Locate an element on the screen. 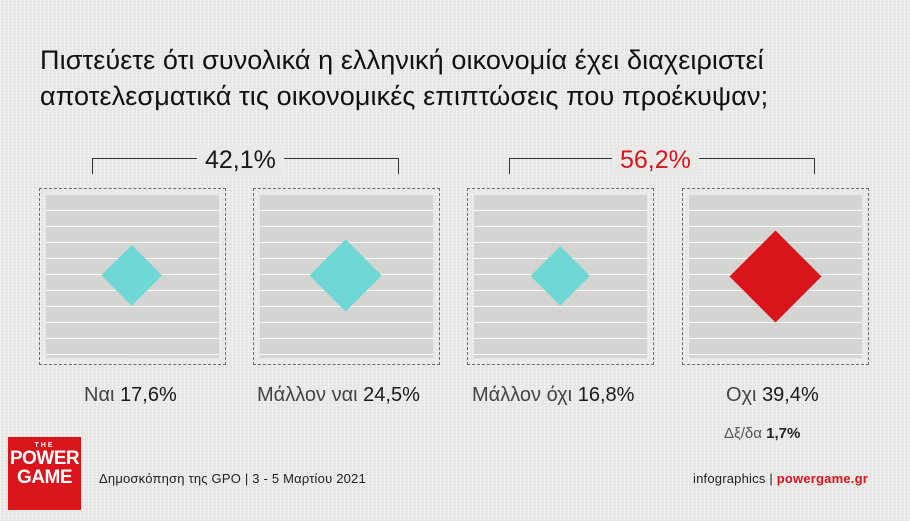  category-value: 24,5% is located at coordinates (391, 395).